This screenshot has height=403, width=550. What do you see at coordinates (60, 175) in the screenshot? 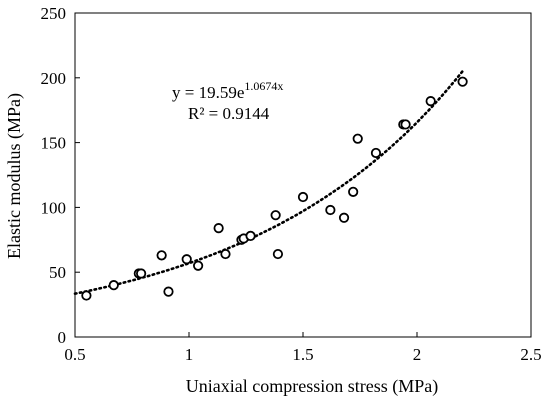
I see `y-axis-ticks: 0 50 100 150 200 250` at bounding box center [60, 175].